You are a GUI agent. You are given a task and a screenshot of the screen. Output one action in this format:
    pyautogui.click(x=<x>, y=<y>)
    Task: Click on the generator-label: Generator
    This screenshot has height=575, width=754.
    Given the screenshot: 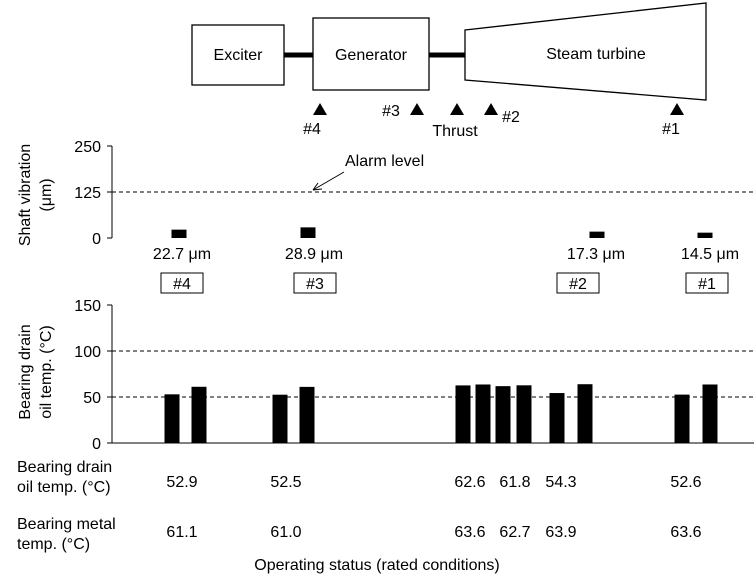 What is the action you would take?
    pyautogui.click(x=371, y=55)
    